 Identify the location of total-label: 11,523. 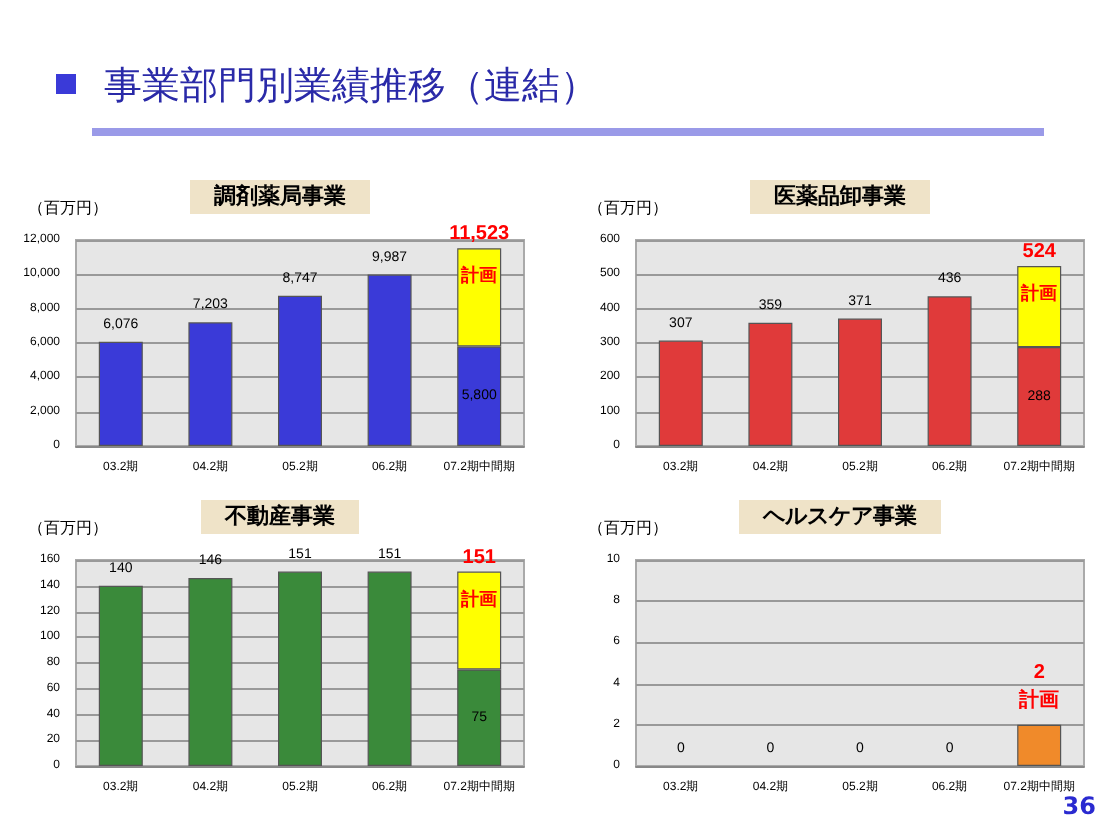
(480, 234).